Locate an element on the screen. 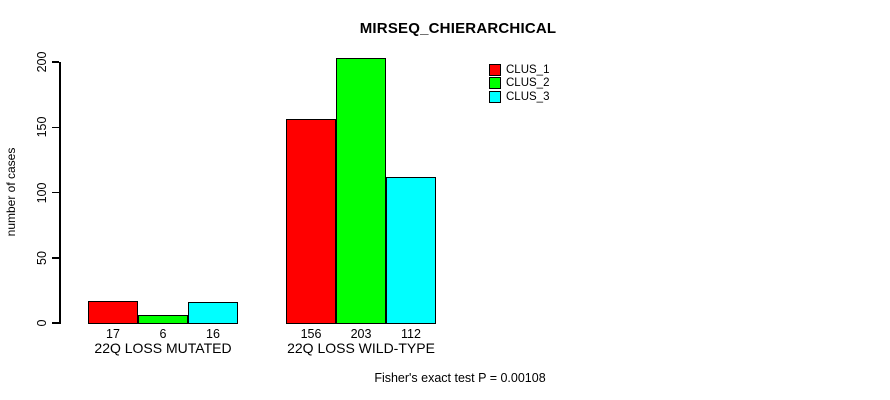  y-tick-label: 100 is located at coordinates (42, 192).